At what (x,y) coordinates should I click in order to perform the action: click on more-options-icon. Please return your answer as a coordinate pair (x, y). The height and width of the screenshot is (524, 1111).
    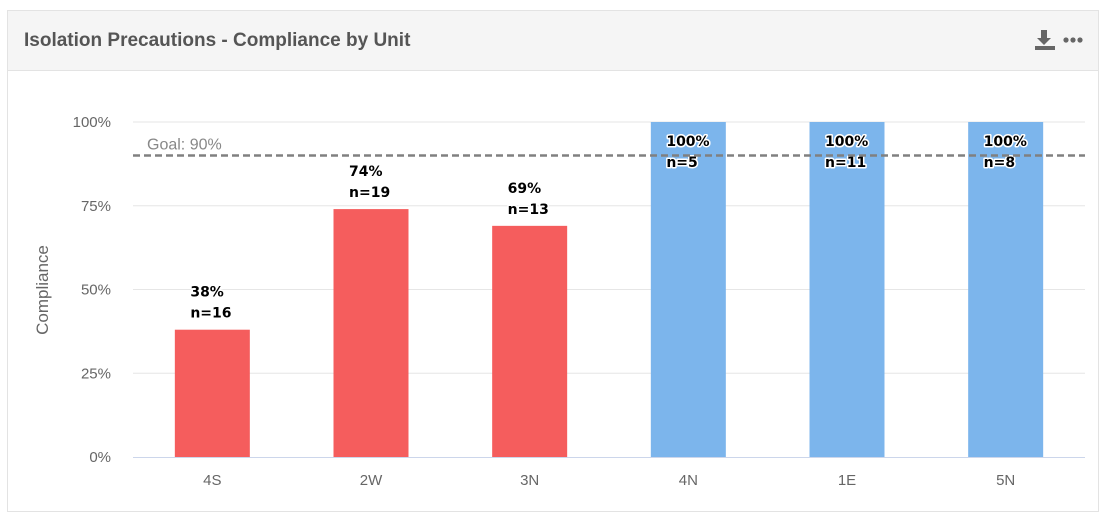
    Looking at the image, I should click on (1073, 40).